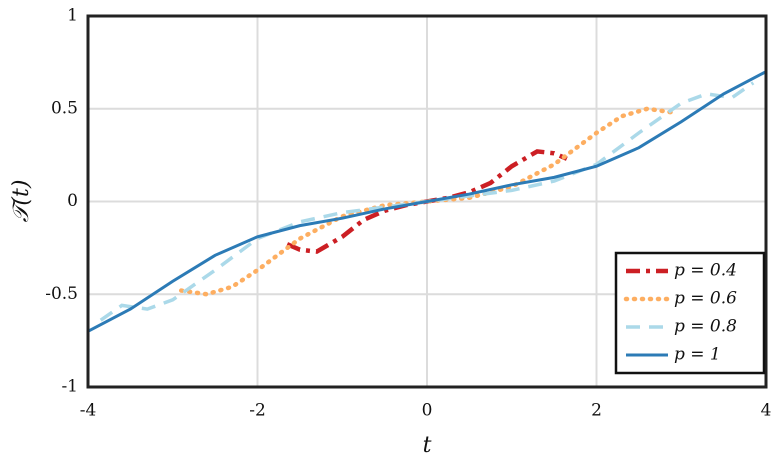 Image resolution: width=772 pixels, height=464 pixels. Describe the element at coordinates (596, 411) in the screenshot. I see `x-tick-label: 2` at that location.